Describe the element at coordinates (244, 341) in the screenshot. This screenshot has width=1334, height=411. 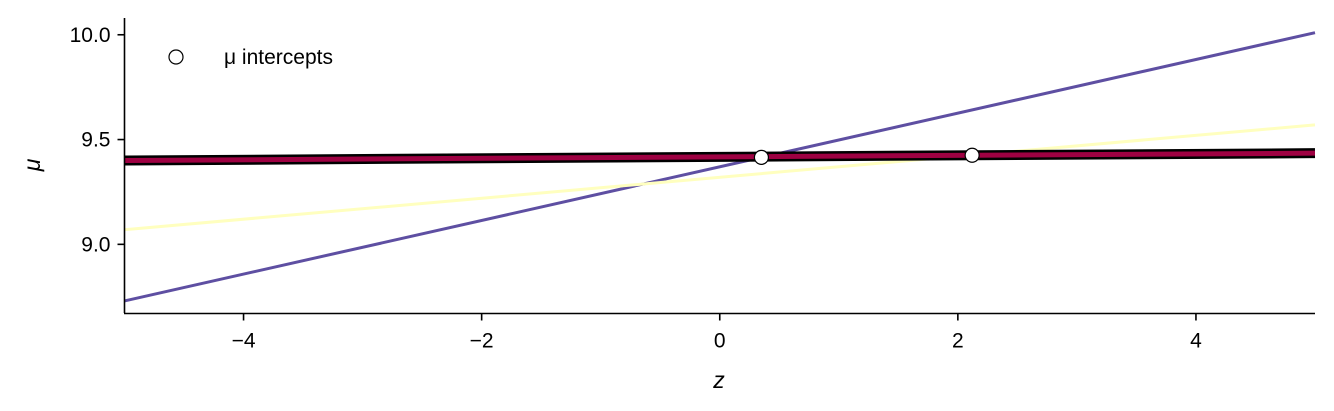
I see `x-tick-label-0: −4` at that location.